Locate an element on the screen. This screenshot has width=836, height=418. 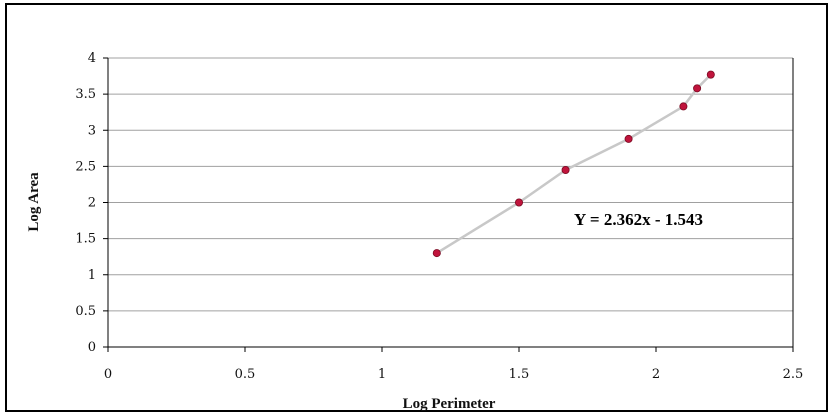
x-tick-labels: 0 0.5 1 1.5 2 2.5 is located at coordinates (453, 374).